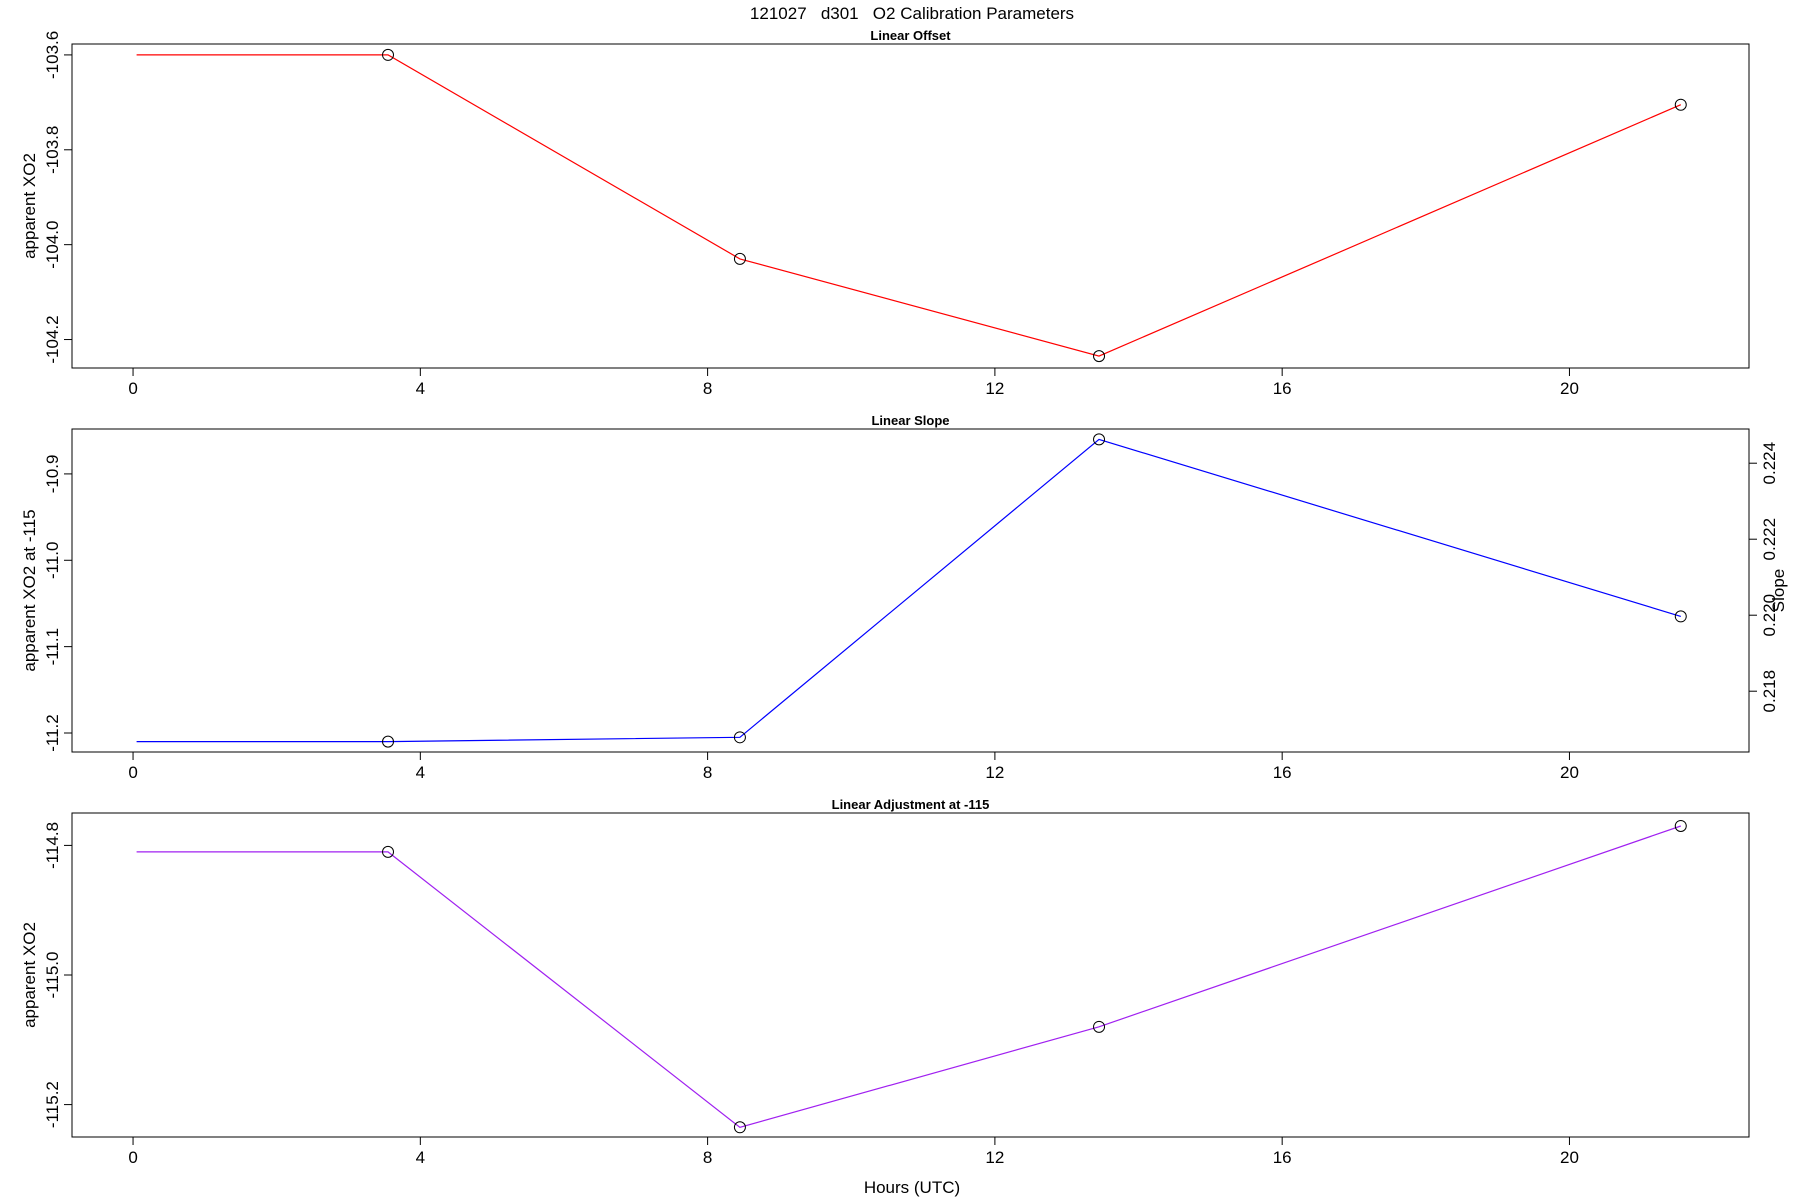  I want to click on y-tick-label: -11.1, so click(52, 647).